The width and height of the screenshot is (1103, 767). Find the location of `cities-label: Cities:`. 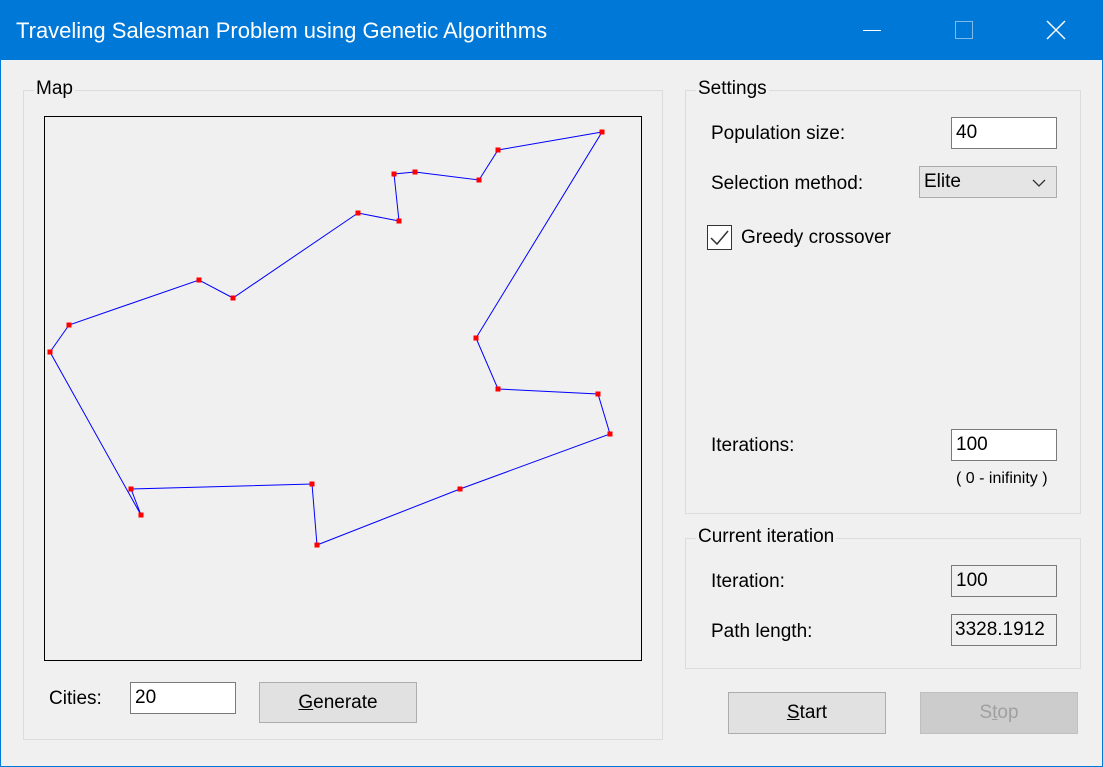

cities-label: Cities: is located at coordinates (75, 698).